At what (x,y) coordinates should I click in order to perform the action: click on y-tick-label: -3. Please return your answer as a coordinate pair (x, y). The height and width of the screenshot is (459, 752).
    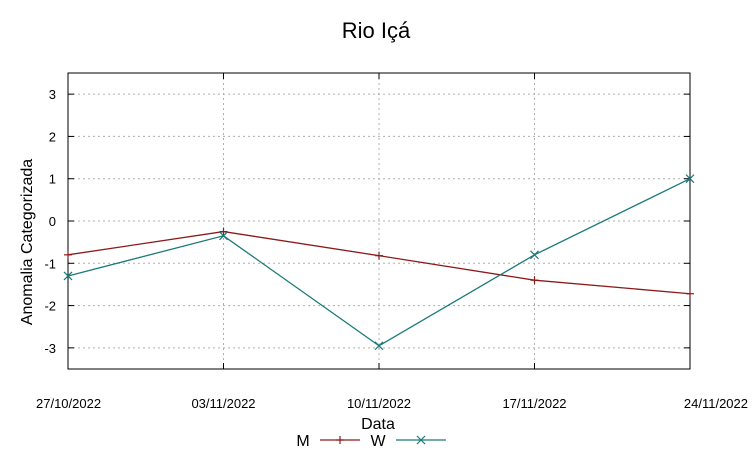
    Looking at the image, I should click on (50, 348).